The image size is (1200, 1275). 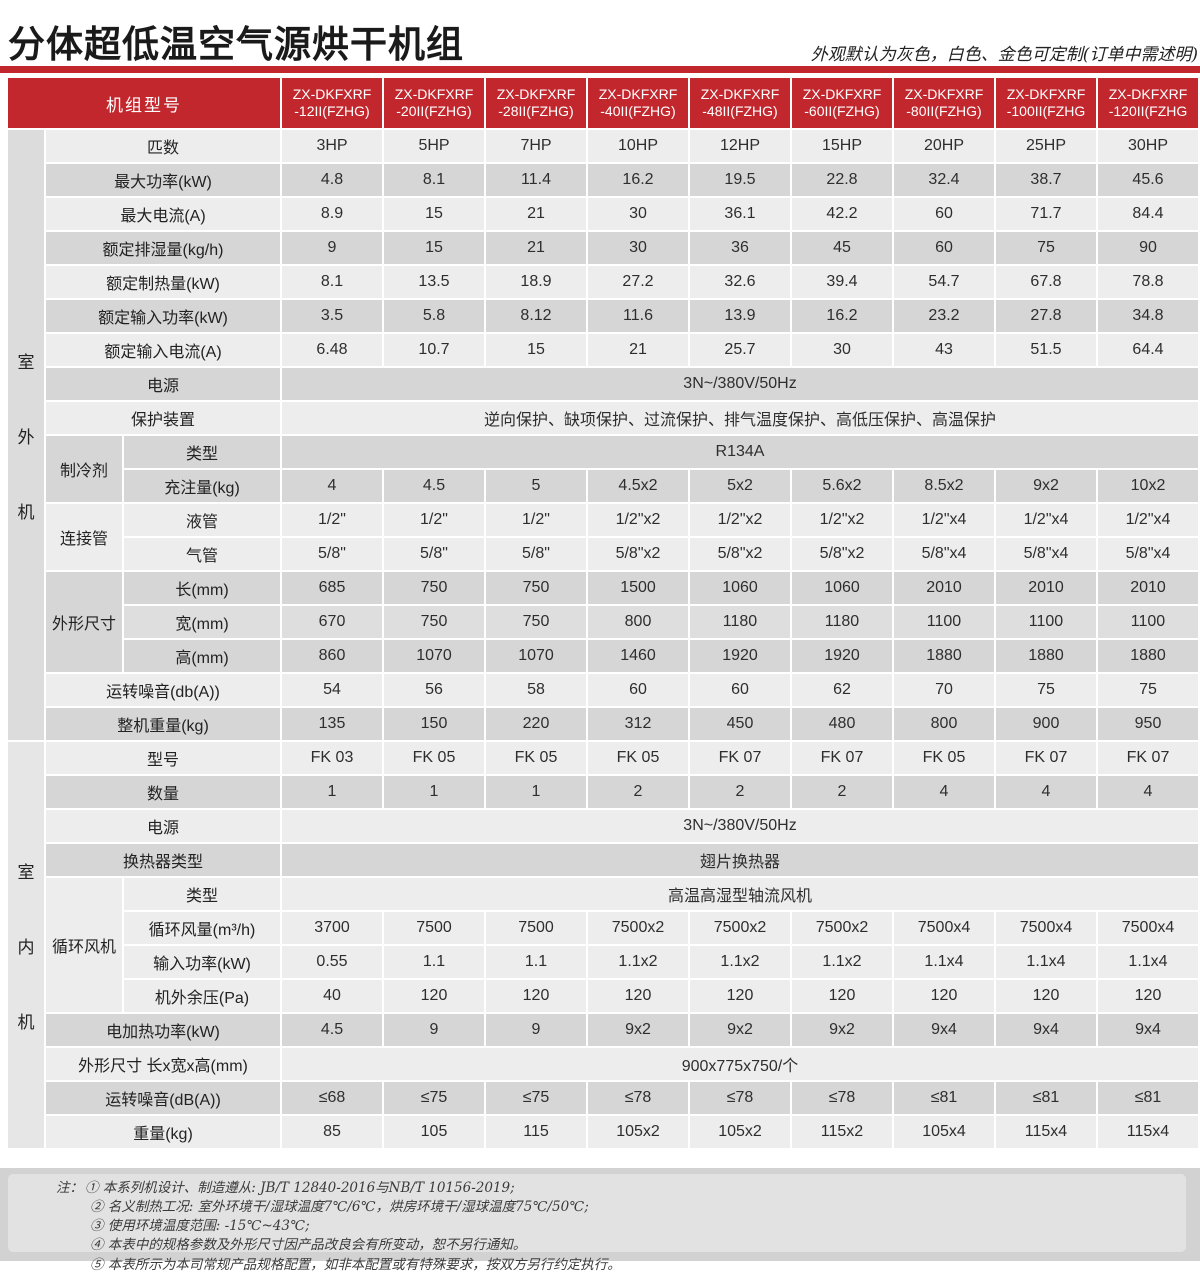 What do you see at coordinates (163, 248) in the screenshot?
I see `spec-label: 额定排湿量(kg/h)` at bounding box center [163, 248].